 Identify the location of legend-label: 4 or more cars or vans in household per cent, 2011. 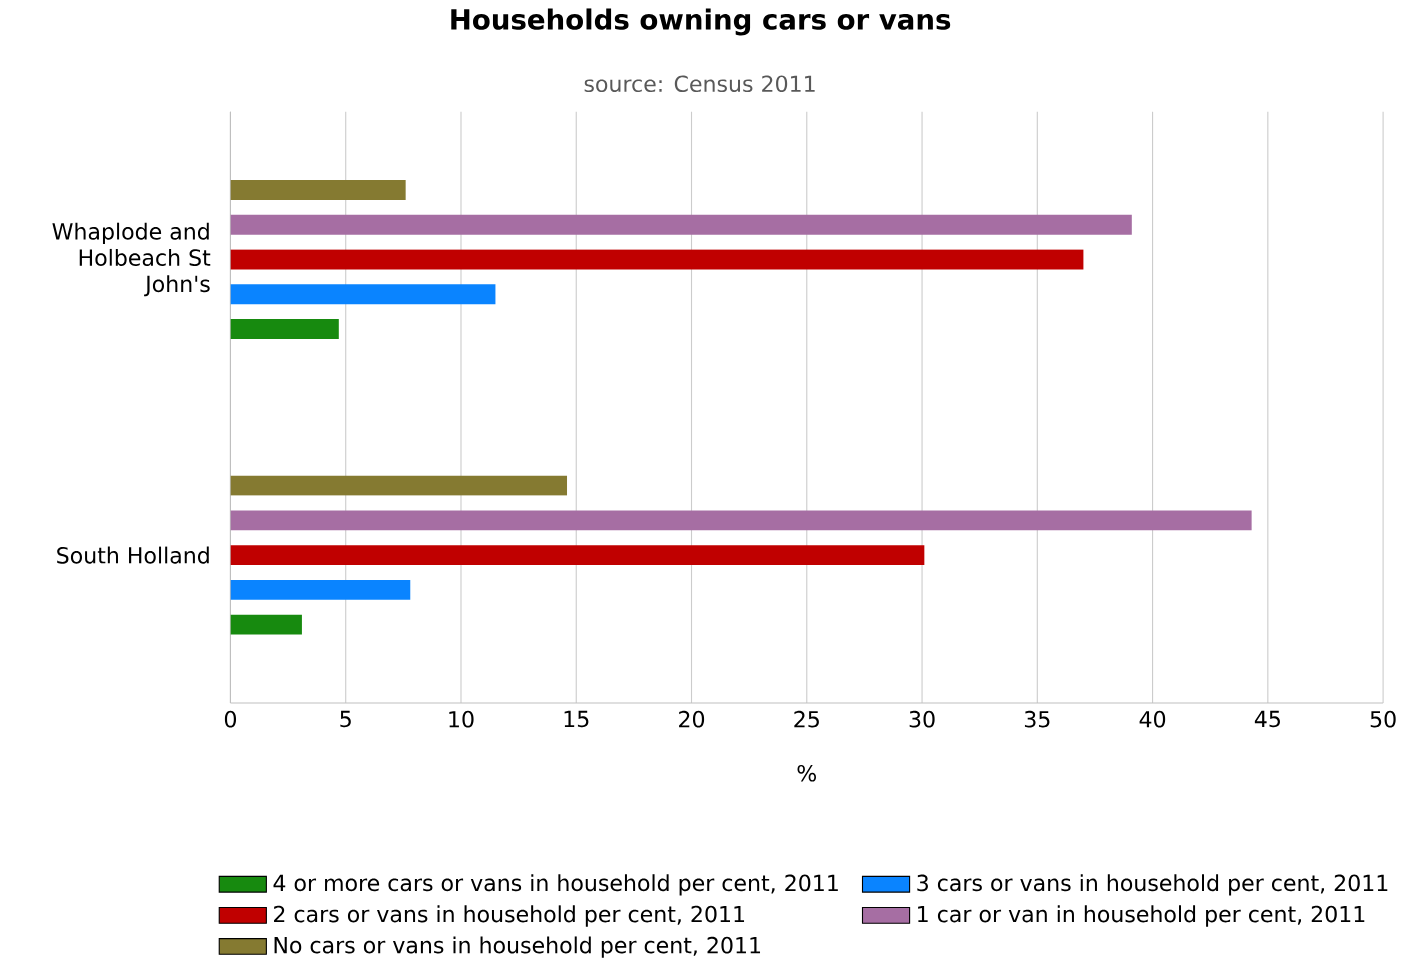
(555, 885).